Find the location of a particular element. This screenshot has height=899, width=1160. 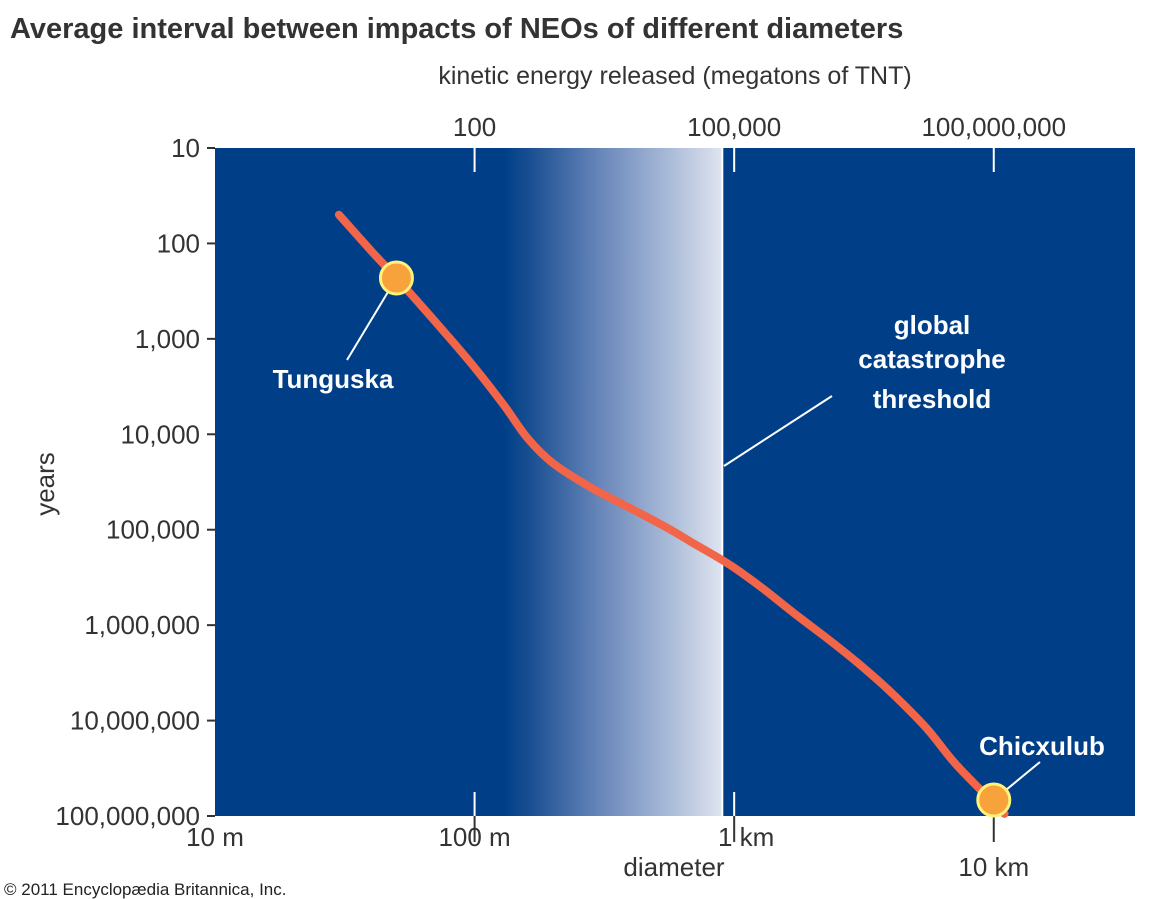

chicxulub-marker is located at coordinates (994, 800).